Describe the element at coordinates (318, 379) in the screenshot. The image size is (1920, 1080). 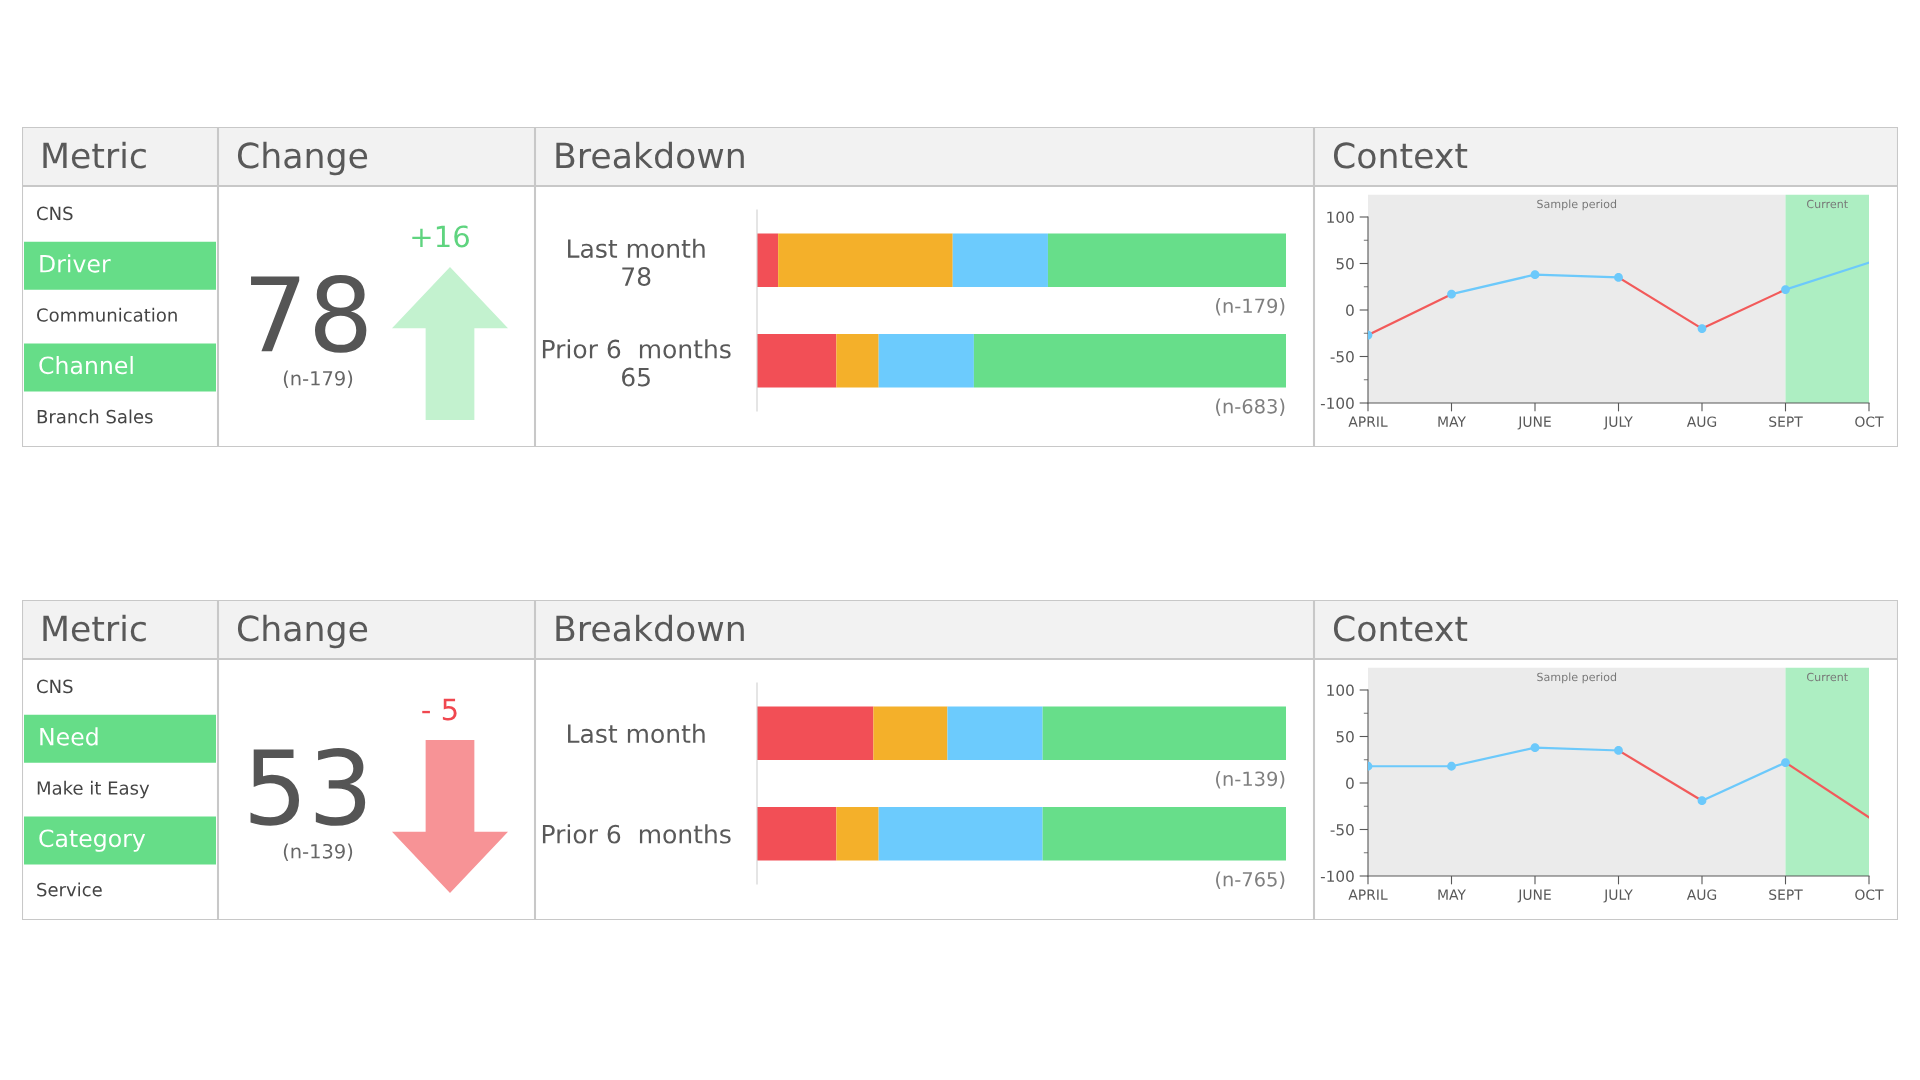
I see `text: (n-179)` at that location.